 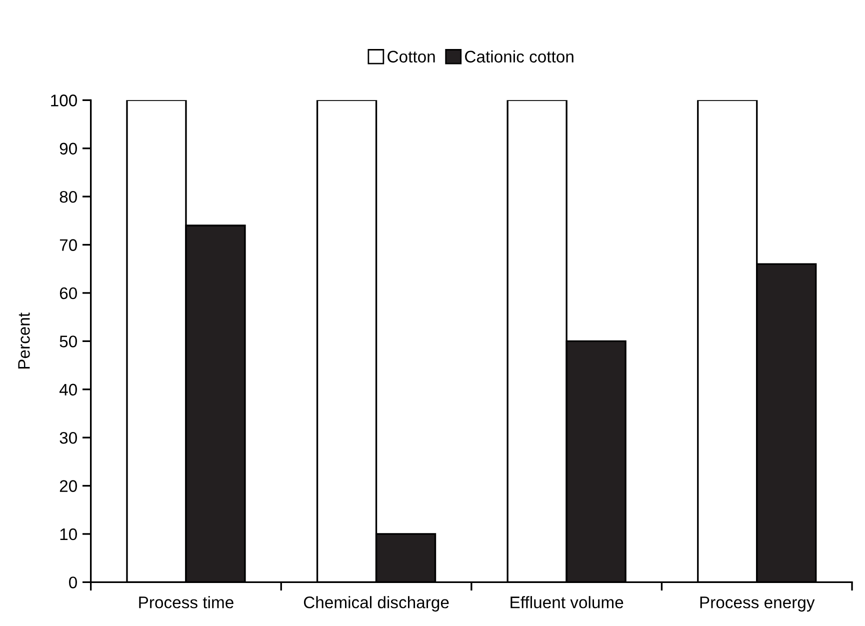 What do you see at coordinates (68, 148) in the screenshot?
I see `y-tick-label: 90` at bounding box center [68, 148].